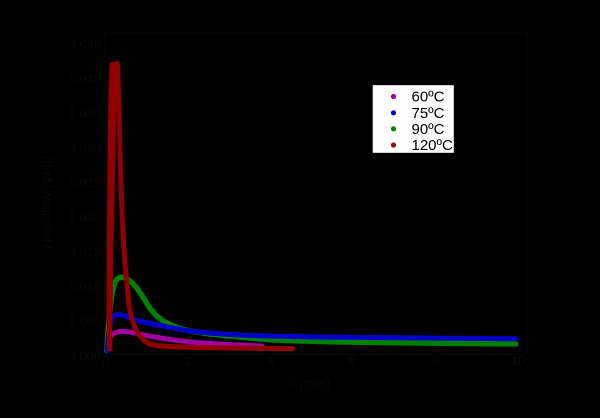  I want to click on svg-text: 6, so click(352, 360).